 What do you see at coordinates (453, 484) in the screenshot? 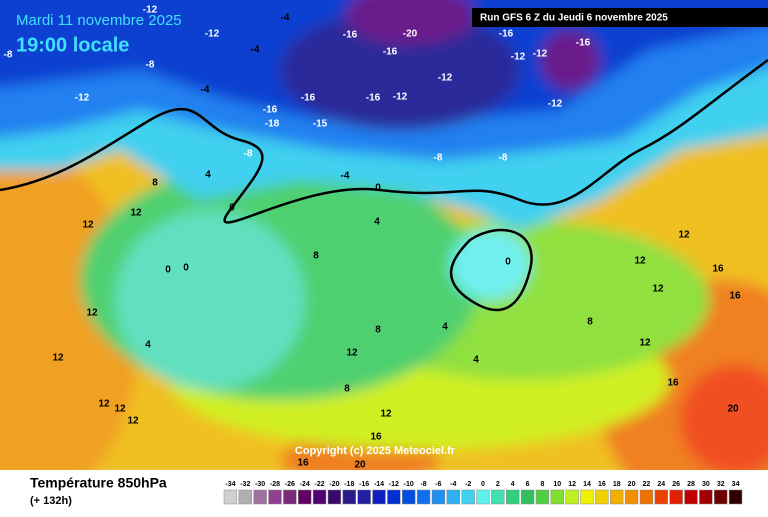
I see `colorbar-tick-label: -4` at bounding box center [453, 484].